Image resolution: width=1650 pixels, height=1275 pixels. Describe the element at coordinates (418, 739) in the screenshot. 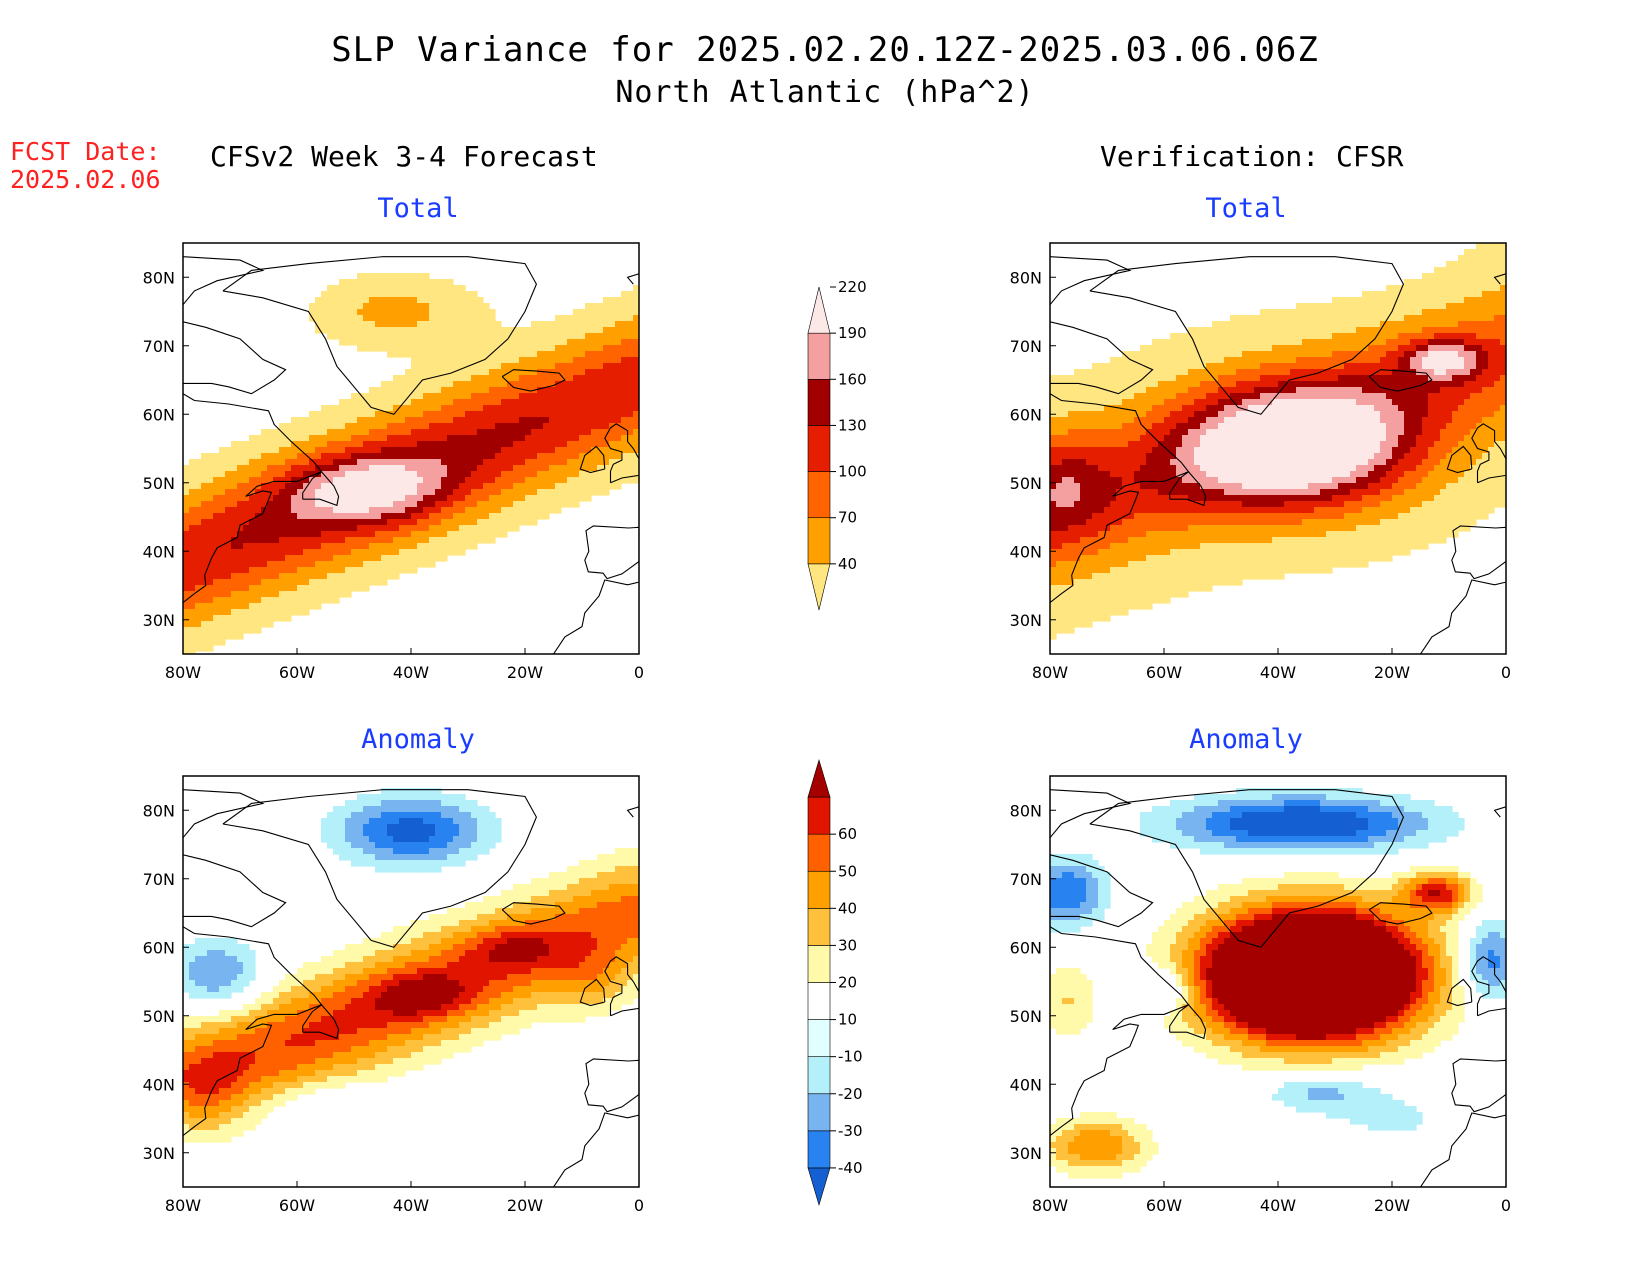

I see `panel-title-forecast-anomaly: Anomaly` at that location.